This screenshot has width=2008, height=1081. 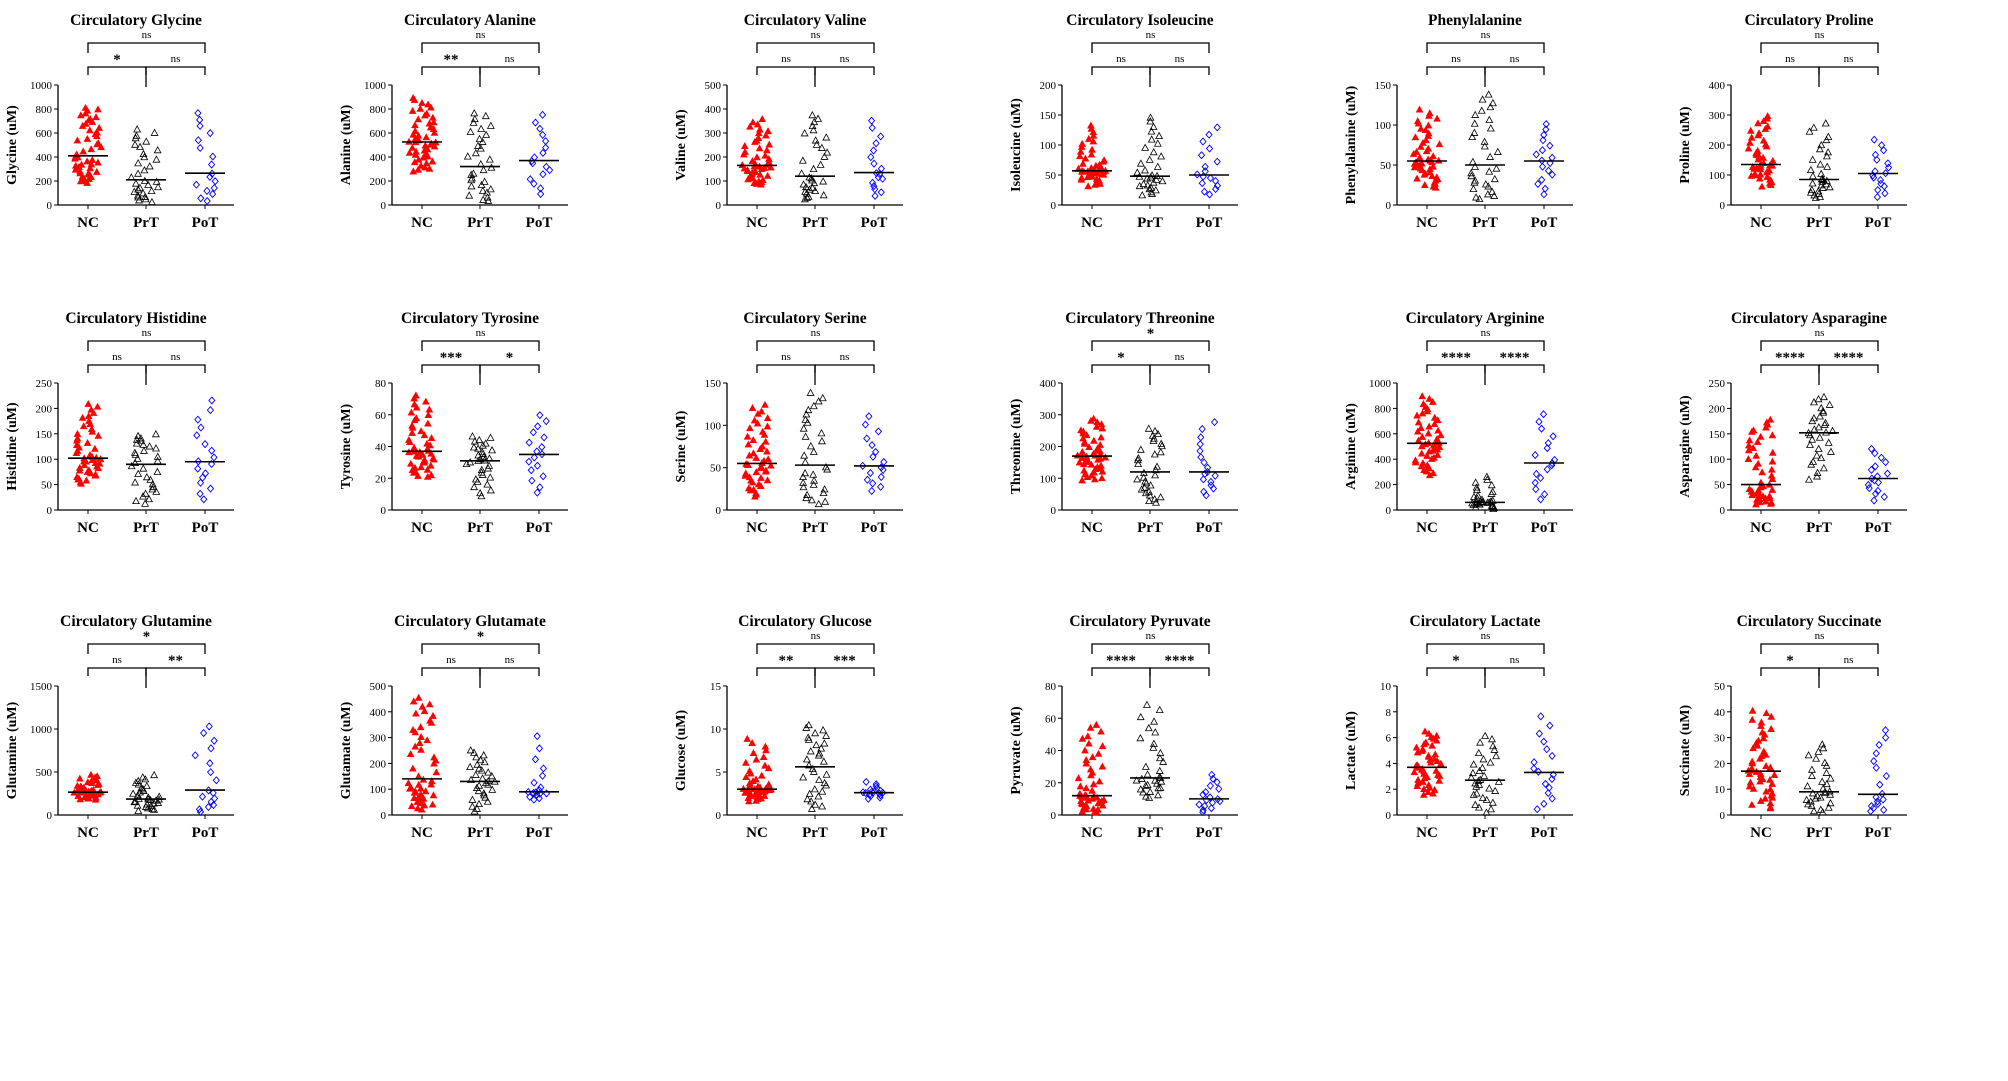 What do you see at coordinates (1717, 116) in the screenshot?
I see `y-tick-label: 300` at bounding box center [1717, 116].